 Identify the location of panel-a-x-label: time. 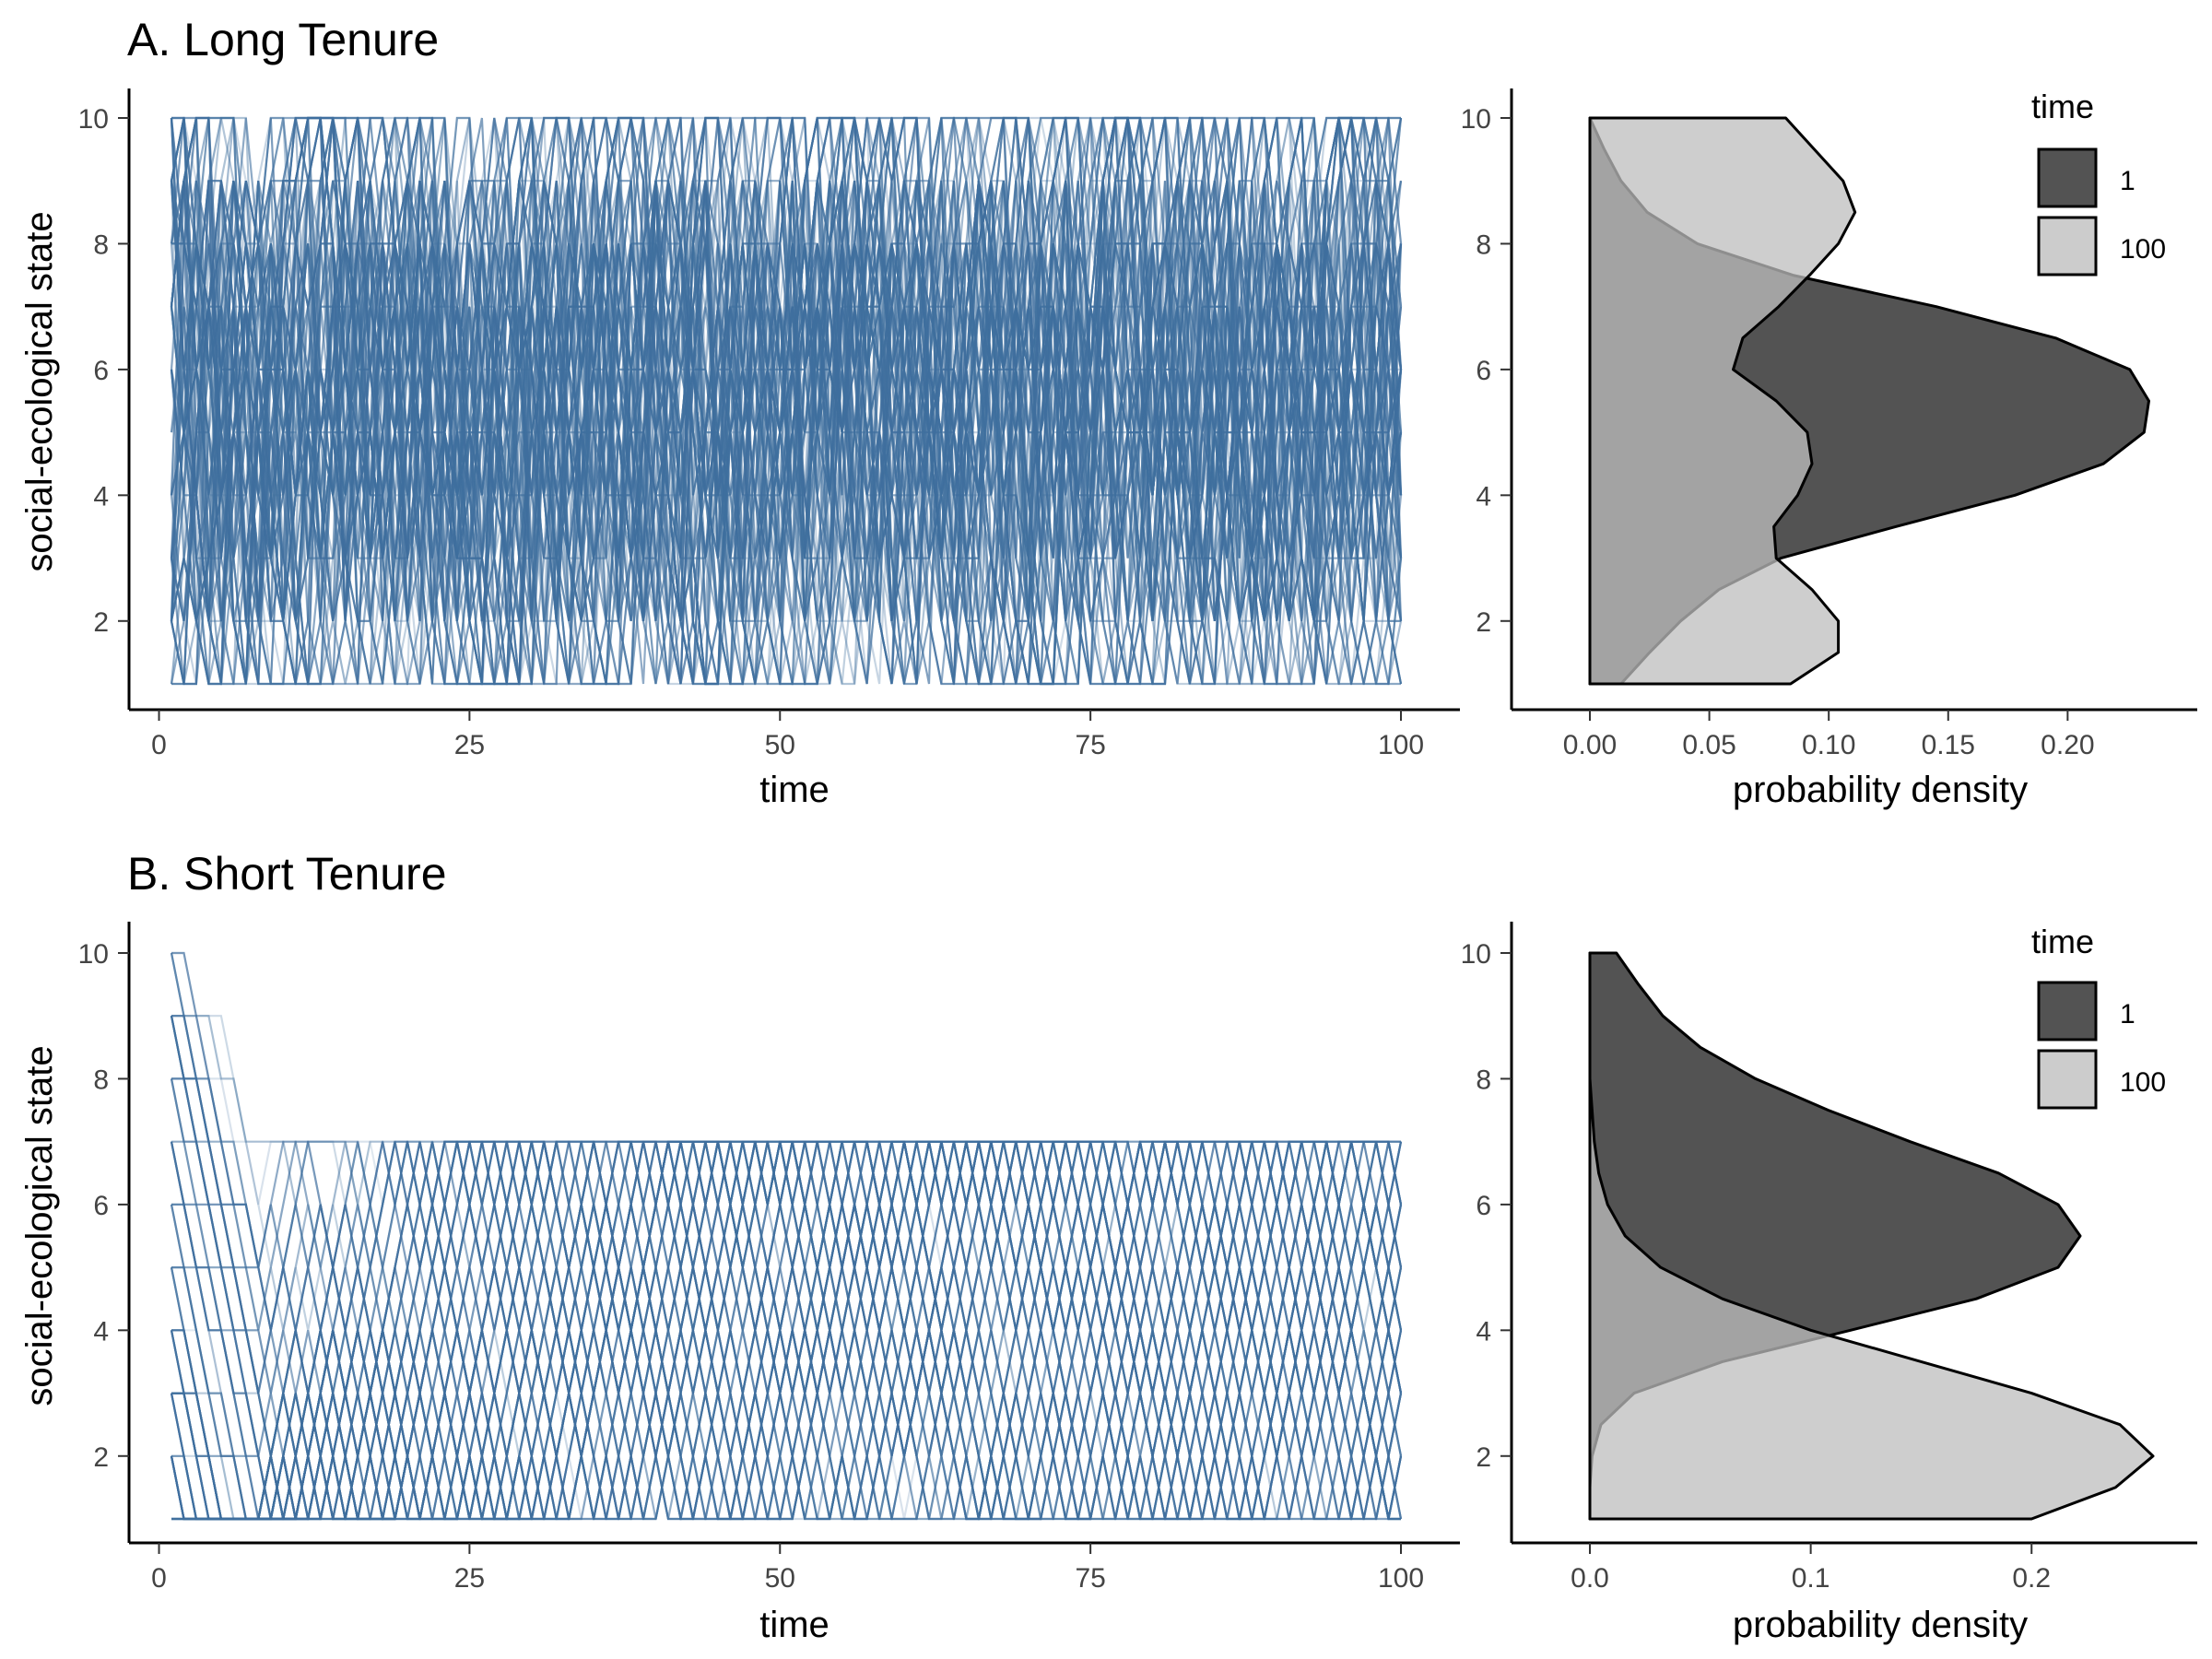
(794, 790).